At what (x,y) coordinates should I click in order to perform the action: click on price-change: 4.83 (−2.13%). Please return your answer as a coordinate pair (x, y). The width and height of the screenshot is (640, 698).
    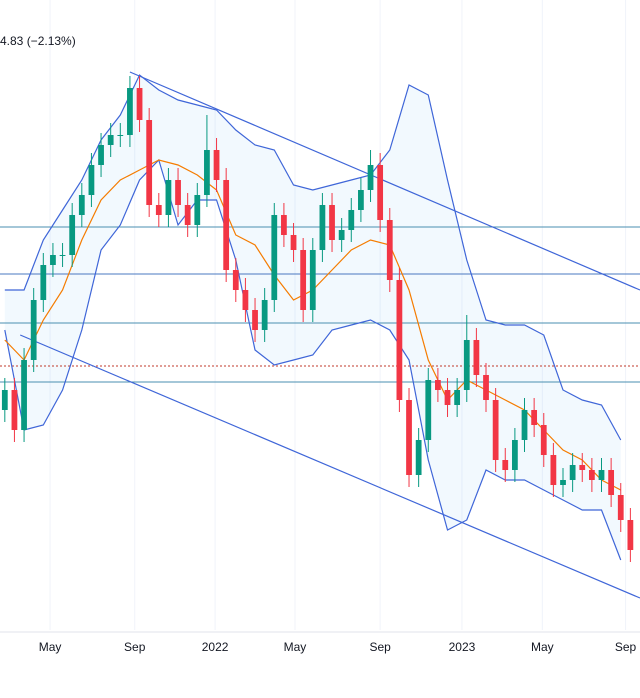
    Looking at the image, I should click on (38, 41).